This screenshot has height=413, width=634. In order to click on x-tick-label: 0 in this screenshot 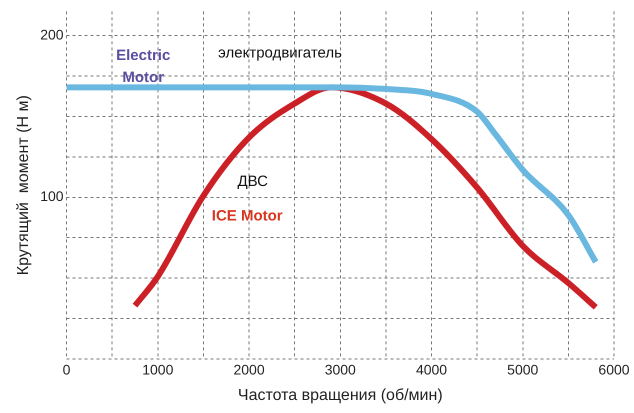, I will do `click(66, 369)`.